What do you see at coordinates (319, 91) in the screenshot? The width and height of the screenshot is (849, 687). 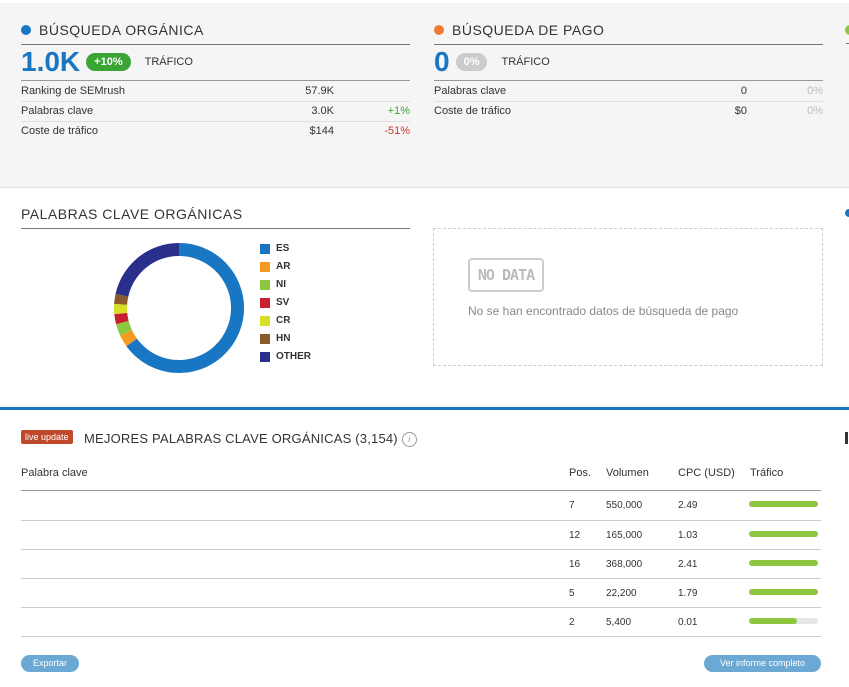 I see `row-value: 57.9K` at bounding box center [319, 91].